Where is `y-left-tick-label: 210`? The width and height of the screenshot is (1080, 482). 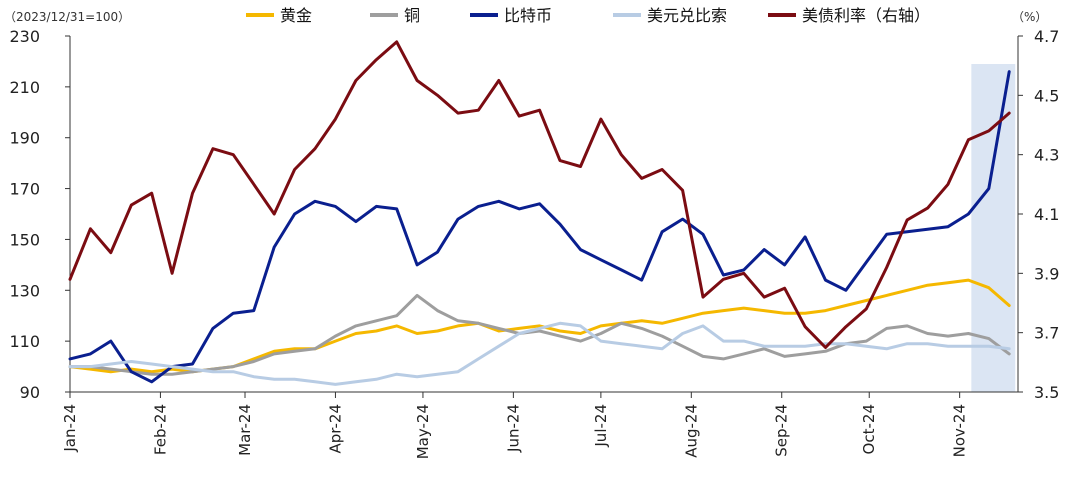
y-left-tick-label: 210 is located at coordinates (24, 87).